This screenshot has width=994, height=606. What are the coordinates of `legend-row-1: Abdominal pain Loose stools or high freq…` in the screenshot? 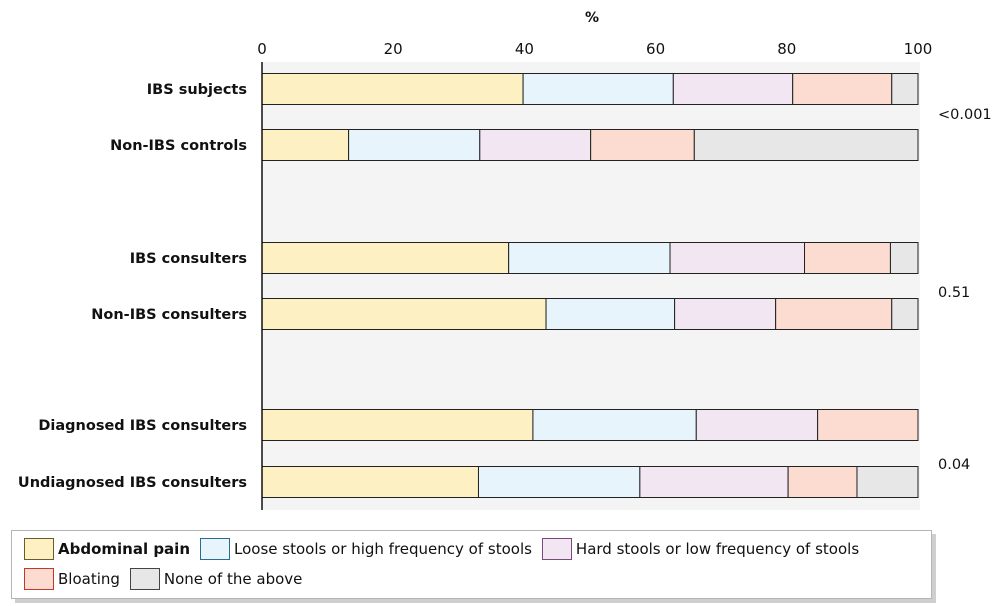 It's located at (446, 549).